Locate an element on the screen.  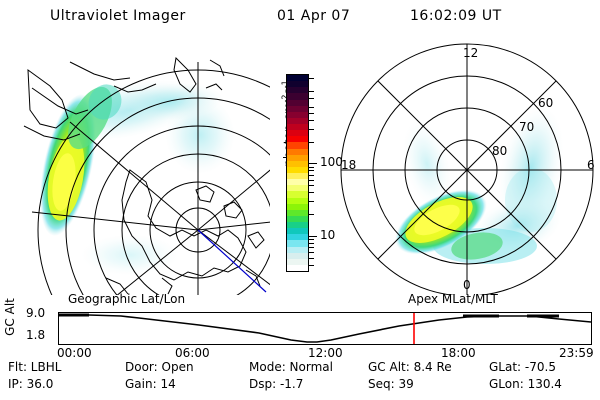
aurora-bright-bulge is located at coordinates (449, 224).